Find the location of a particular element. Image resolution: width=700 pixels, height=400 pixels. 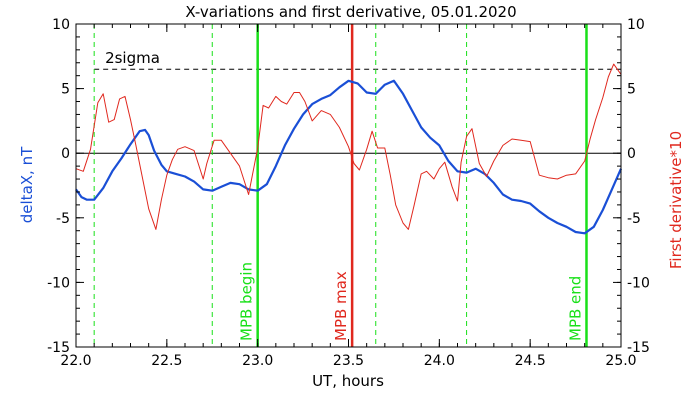

y-left-tick-label: -5 is located at coordinates (63, 219).